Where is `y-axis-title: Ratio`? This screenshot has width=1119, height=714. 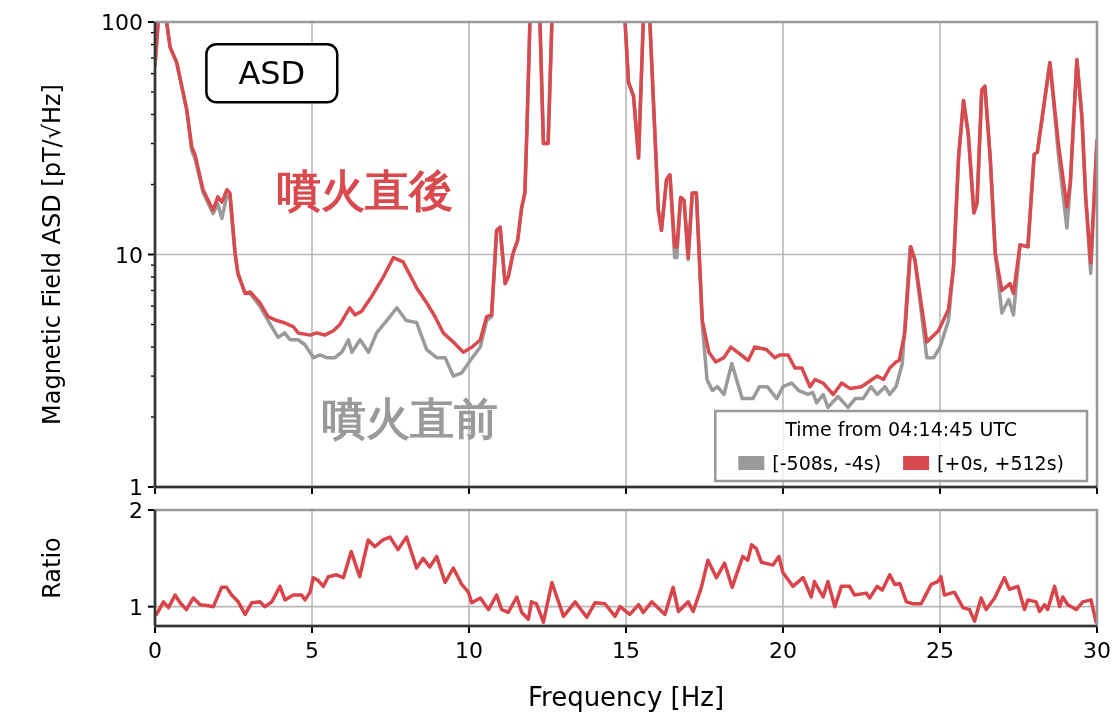 y-axis-title: Ratio is located at coordinates (52, 568).